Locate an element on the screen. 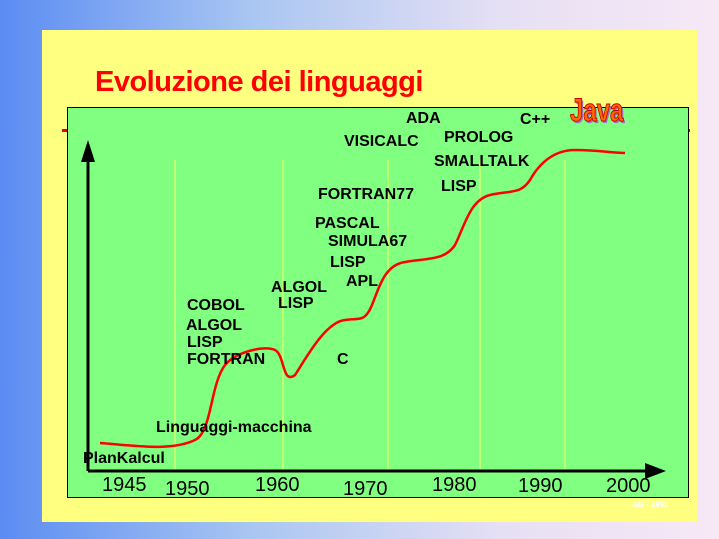 This screenshot has width=719, height=539. label: FORTRAN77 is located at coordinates (366, 194).